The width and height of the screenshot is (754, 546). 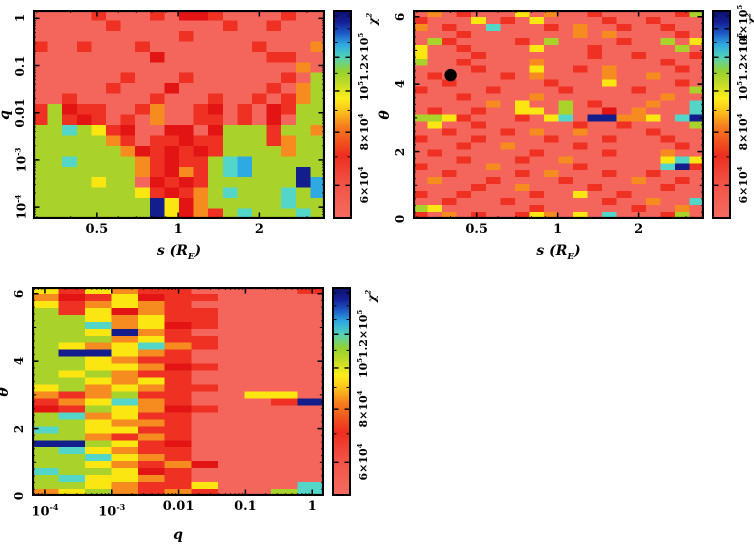 What do you see at coordinates (19, 293) in the screenshot?
I see `y-tick-label: 6` at bounding box center [19, 293].